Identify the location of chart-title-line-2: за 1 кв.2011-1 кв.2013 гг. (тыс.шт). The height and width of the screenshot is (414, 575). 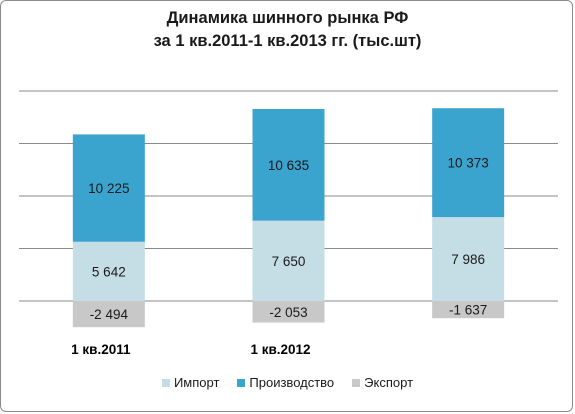
(287, 41).